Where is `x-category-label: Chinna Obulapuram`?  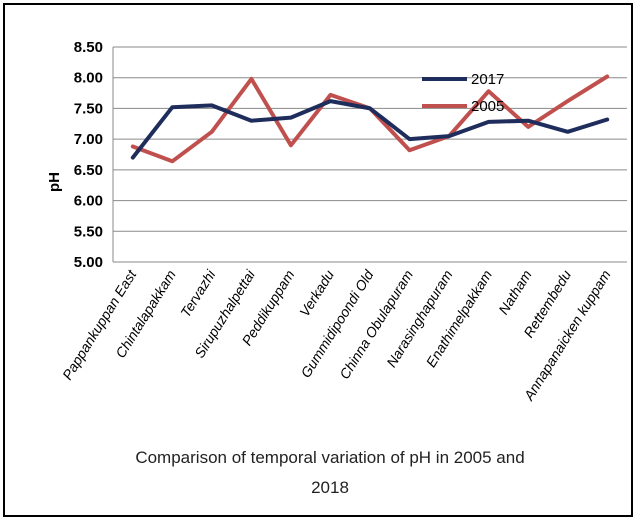 x-category-label: Chinna Obulapuram is located at coordinates (376, 324).